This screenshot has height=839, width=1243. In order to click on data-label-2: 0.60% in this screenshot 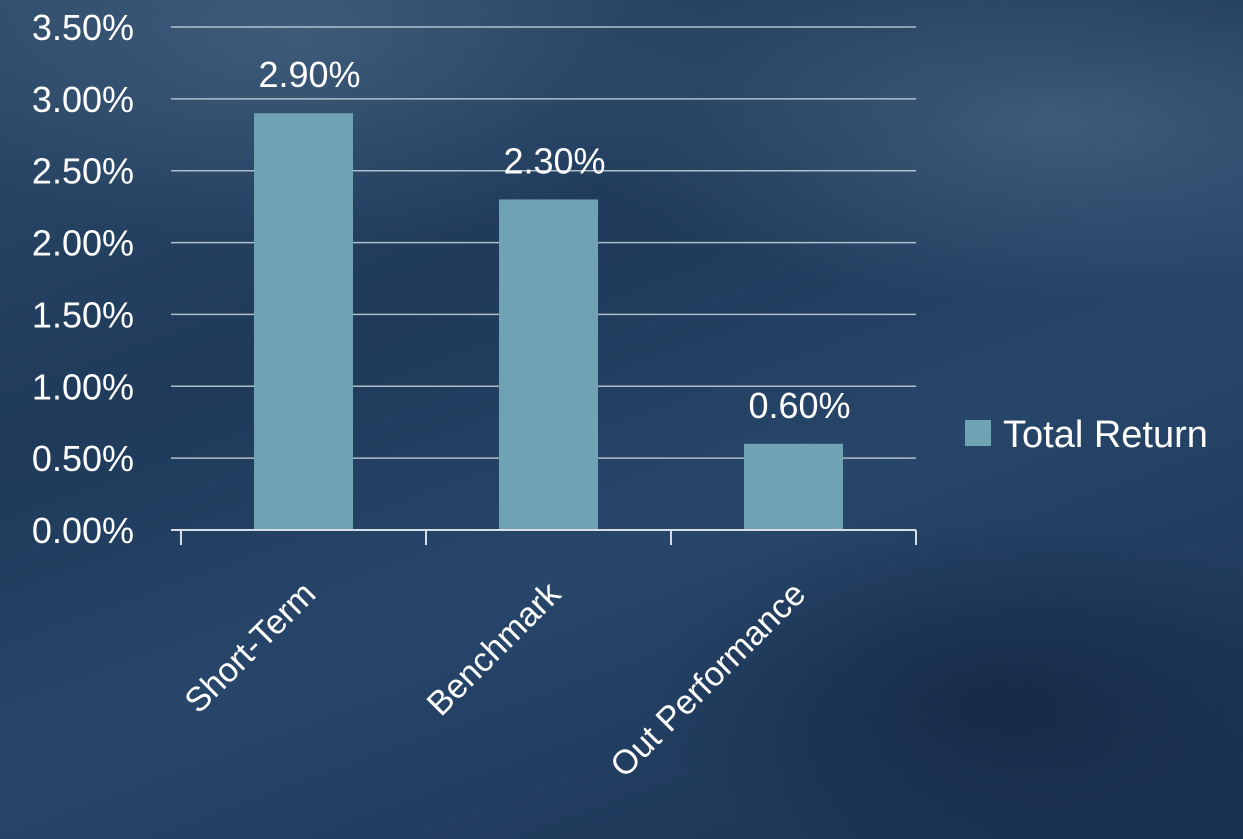, I will do `click(799, 405)`.